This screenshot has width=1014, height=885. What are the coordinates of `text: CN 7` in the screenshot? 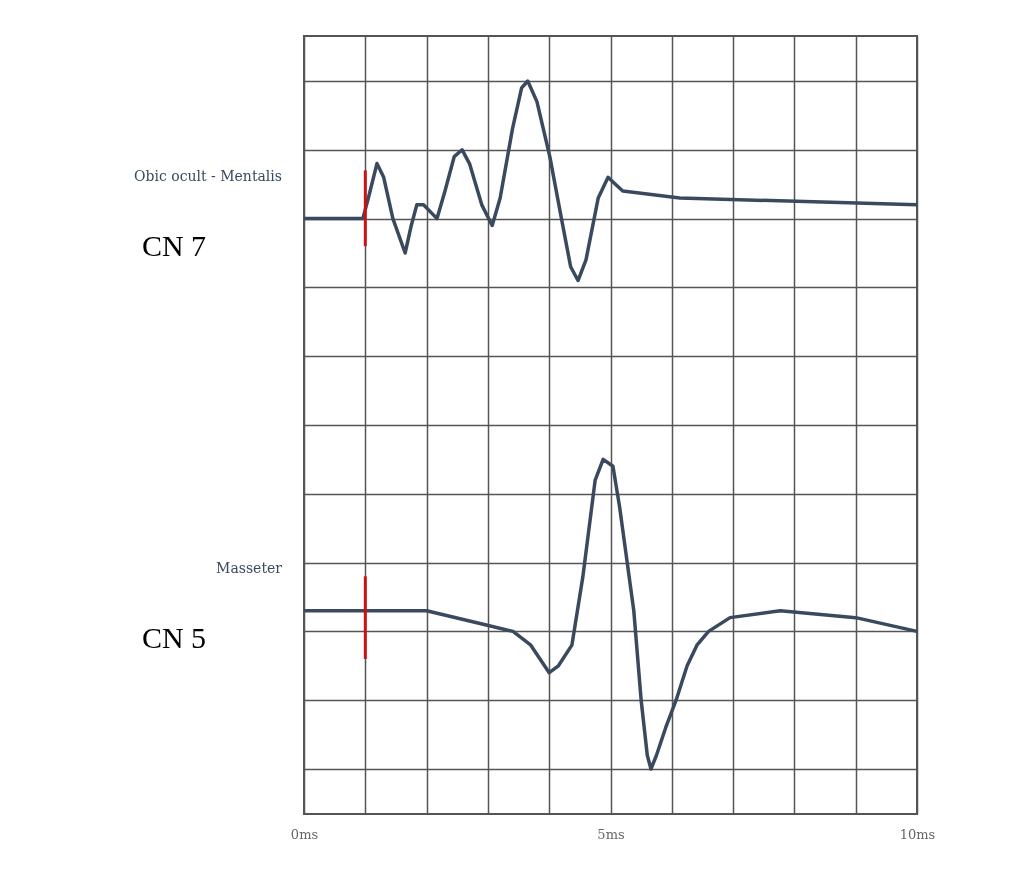 It's located at (174, 245).